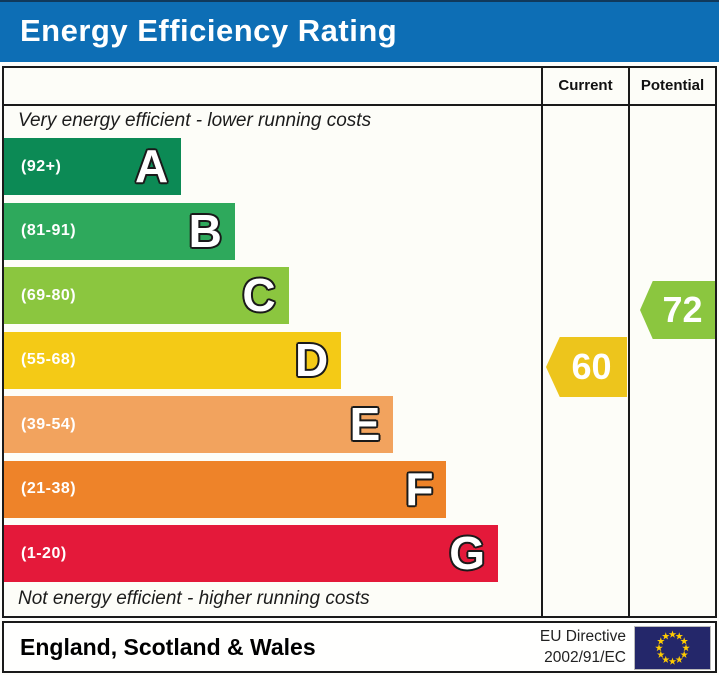  I want to click on band-row-d: (55-68) D, so click(173, 360).